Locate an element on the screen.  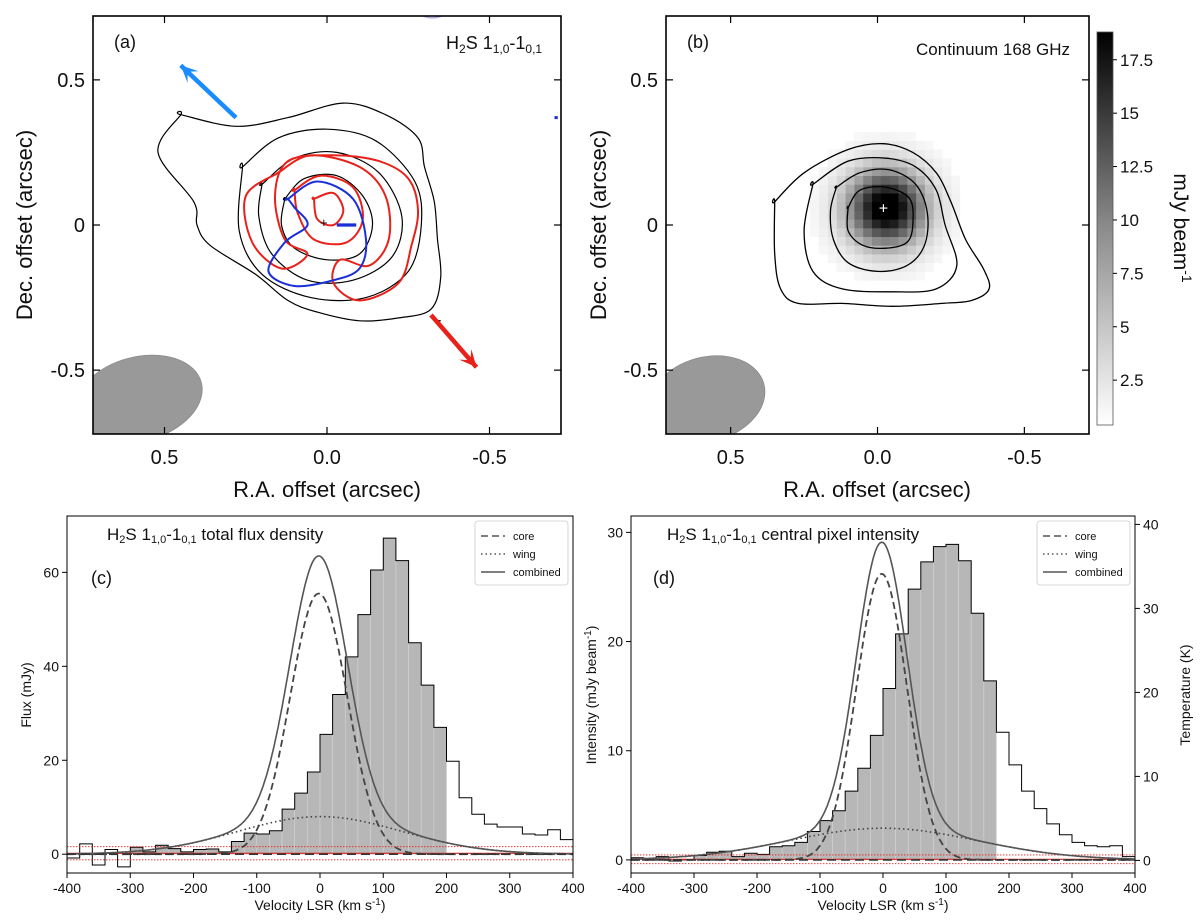
panel-d-legend-box is located at coordinates (1083, 553).